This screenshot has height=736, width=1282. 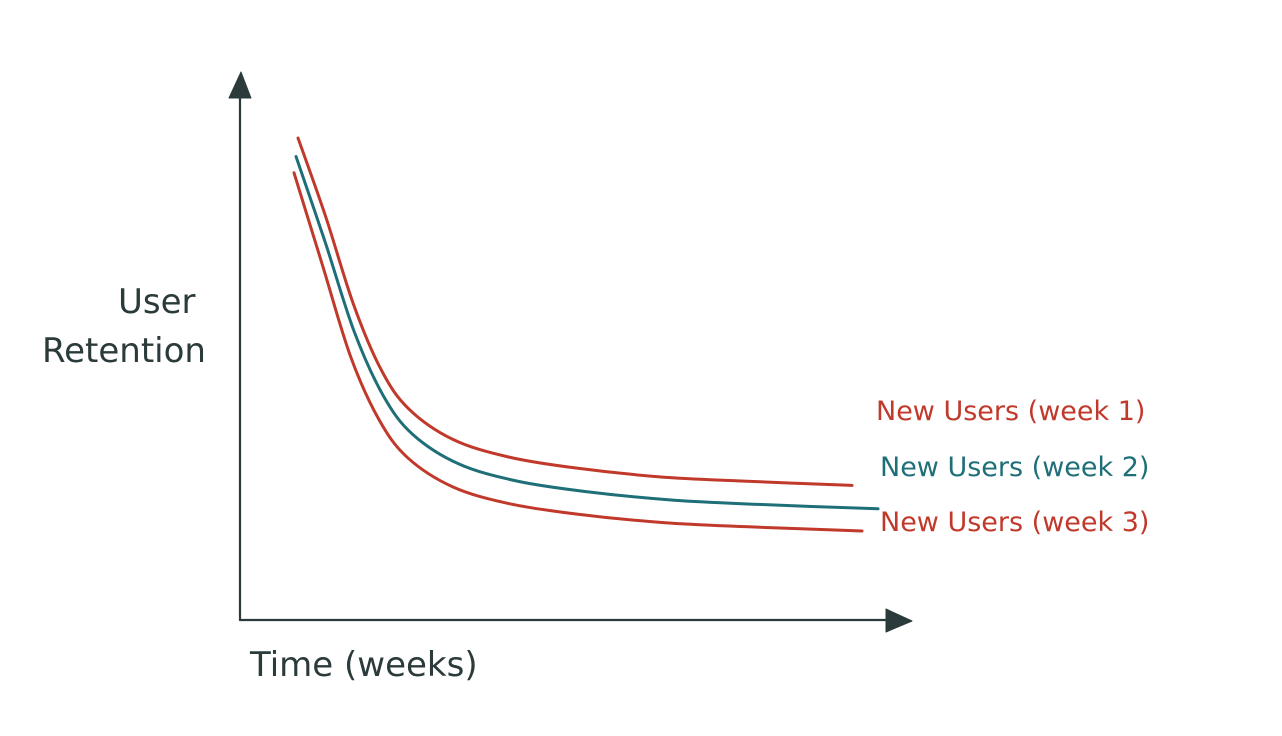 I want to click on x-axis-arrowhead, so click(x=899, y=620).